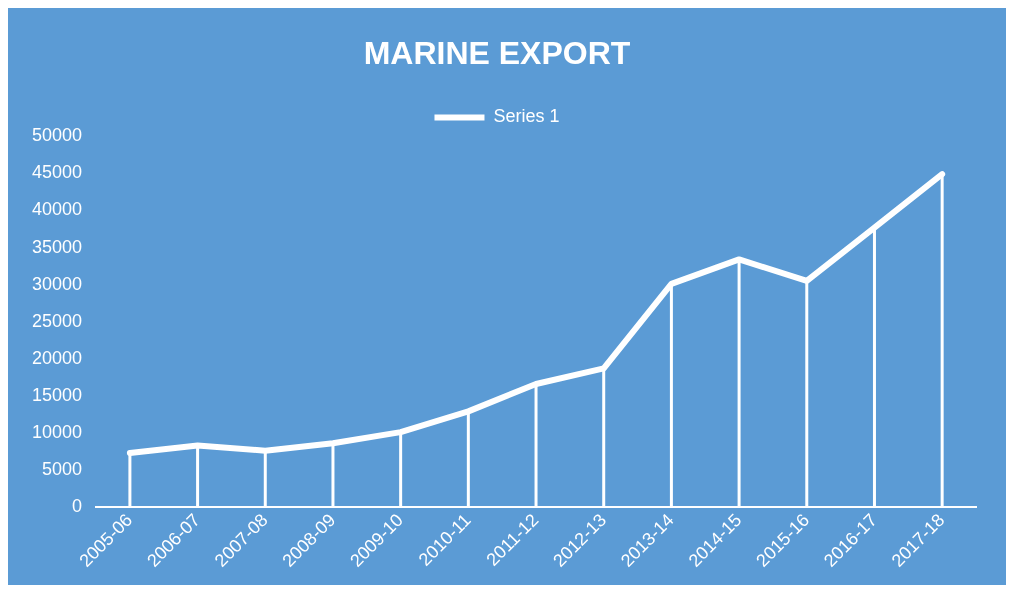  What do you see at coordinates (57, 320) in the screenshot?
I see `y-tick-label: 25000` at bounding box center [57, 320].